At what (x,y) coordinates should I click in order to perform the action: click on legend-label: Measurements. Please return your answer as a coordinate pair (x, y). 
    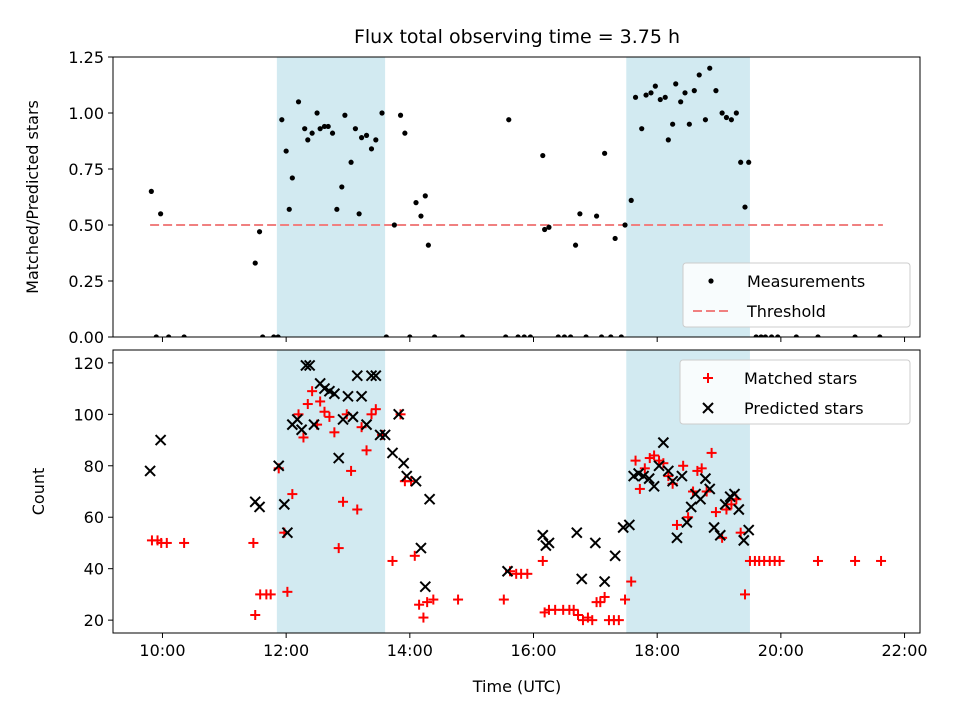
    Looking at the image, I should click on (806, 281).